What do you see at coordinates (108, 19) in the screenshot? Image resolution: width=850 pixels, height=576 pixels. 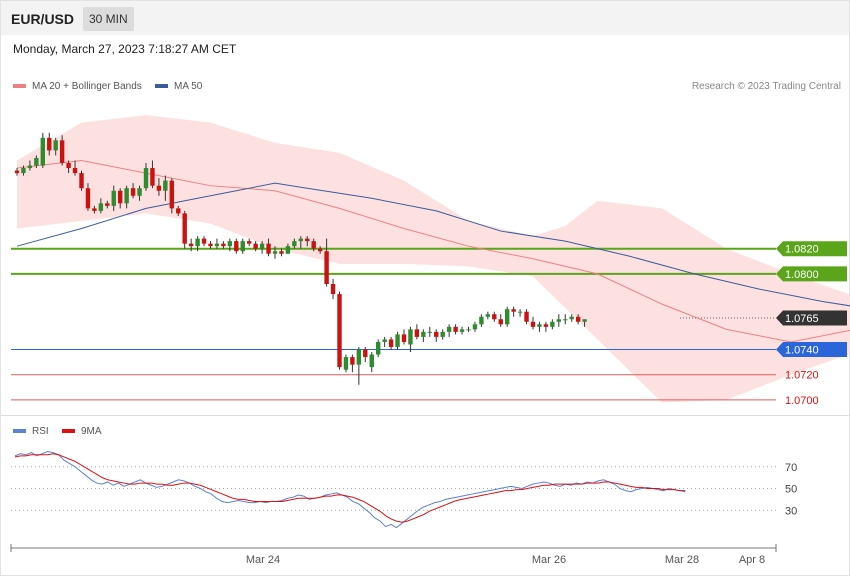 I see `timeframe-button: 30 MIN` at bounding box center [108, 19].